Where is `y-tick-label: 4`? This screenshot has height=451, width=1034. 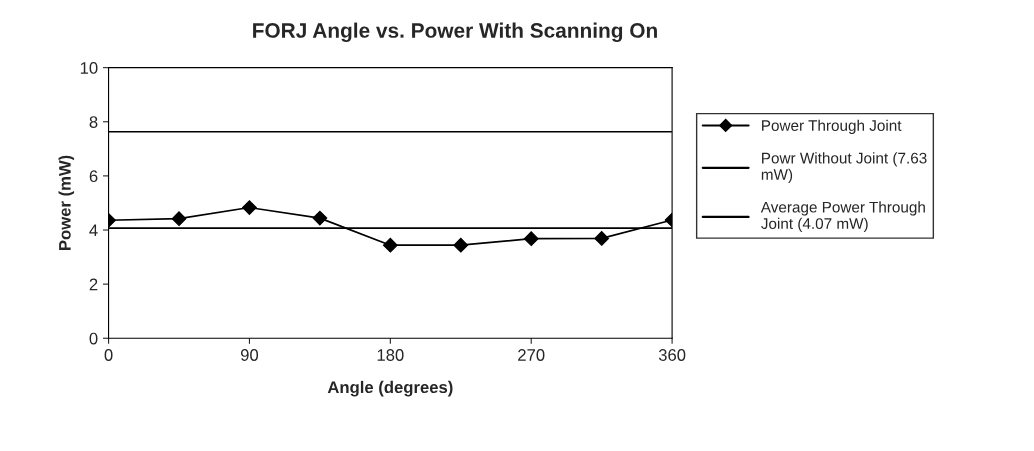
y-tick-label: 4 is located at coordinates (93, 230).